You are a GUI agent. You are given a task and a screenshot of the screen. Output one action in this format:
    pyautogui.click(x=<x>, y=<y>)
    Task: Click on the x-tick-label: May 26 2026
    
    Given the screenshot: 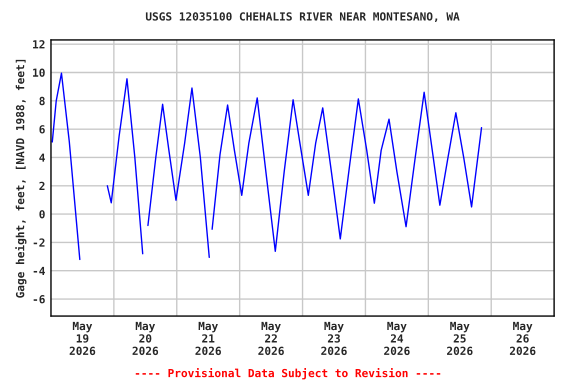 What is the action you would take?
    pyautogui.click(x=523, y=339)
    